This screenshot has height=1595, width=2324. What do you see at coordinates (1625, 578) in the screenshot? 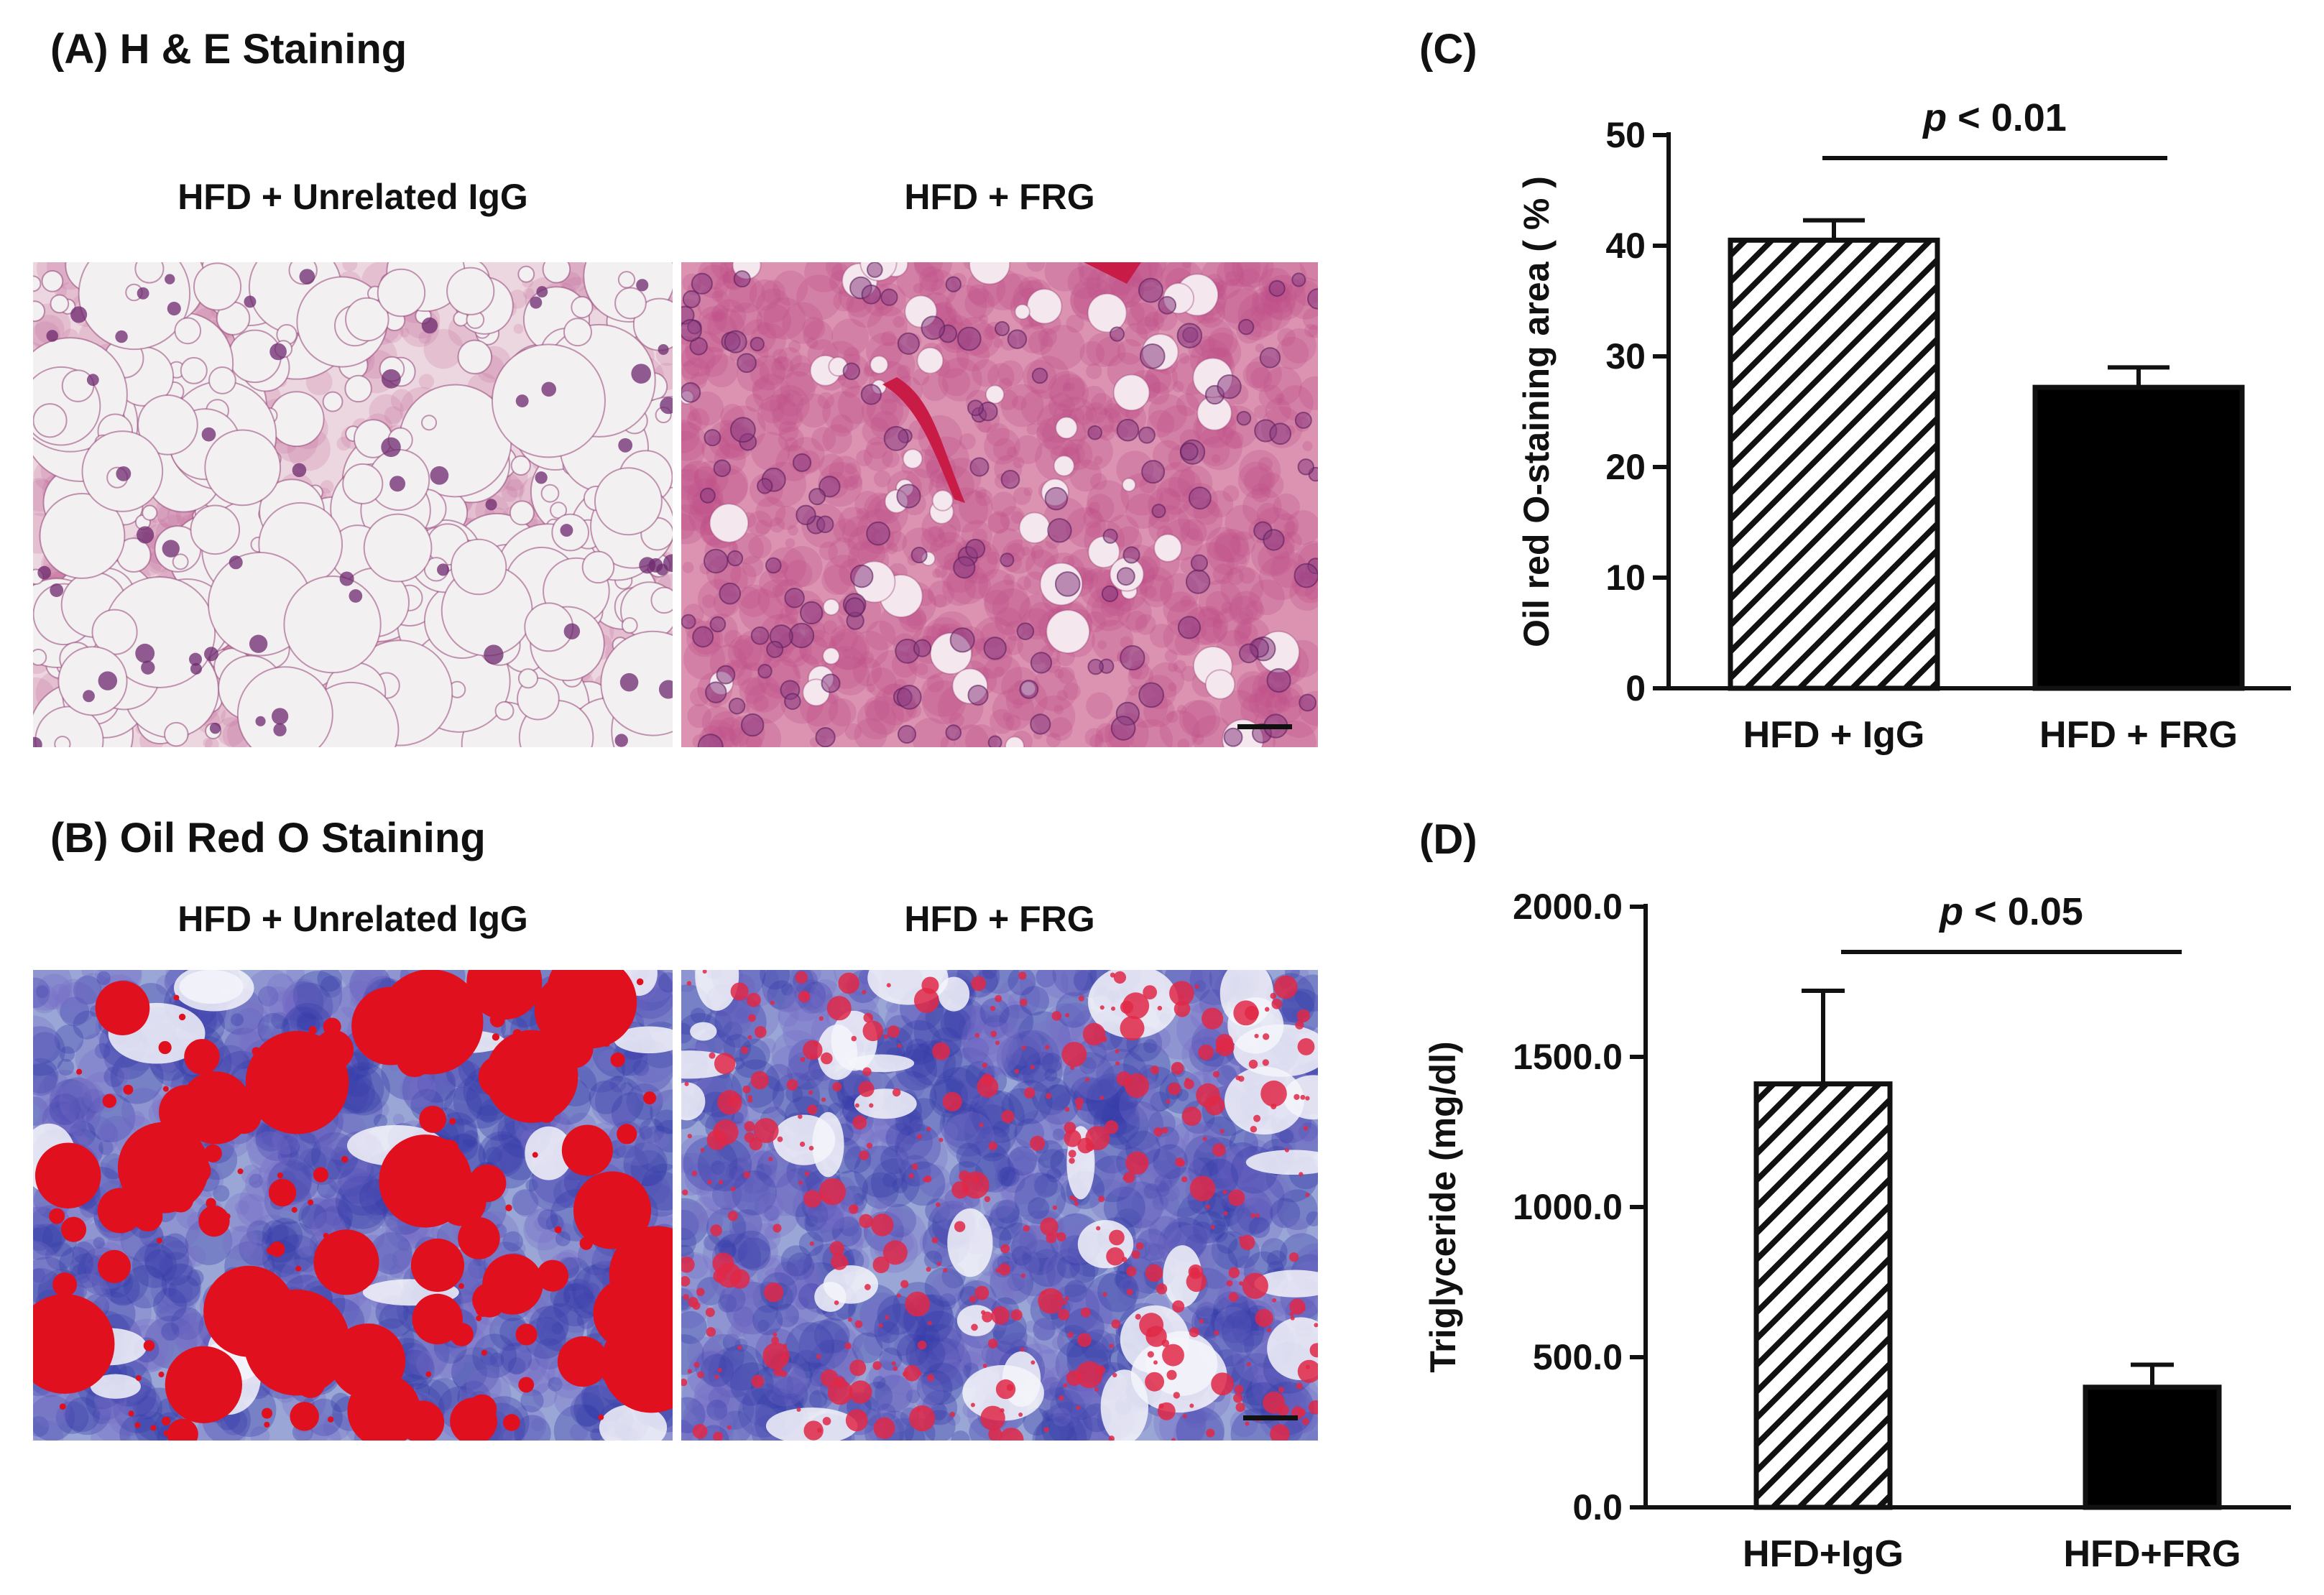
I see `y-tick-label: 10` at bounding box center [1625, 578].